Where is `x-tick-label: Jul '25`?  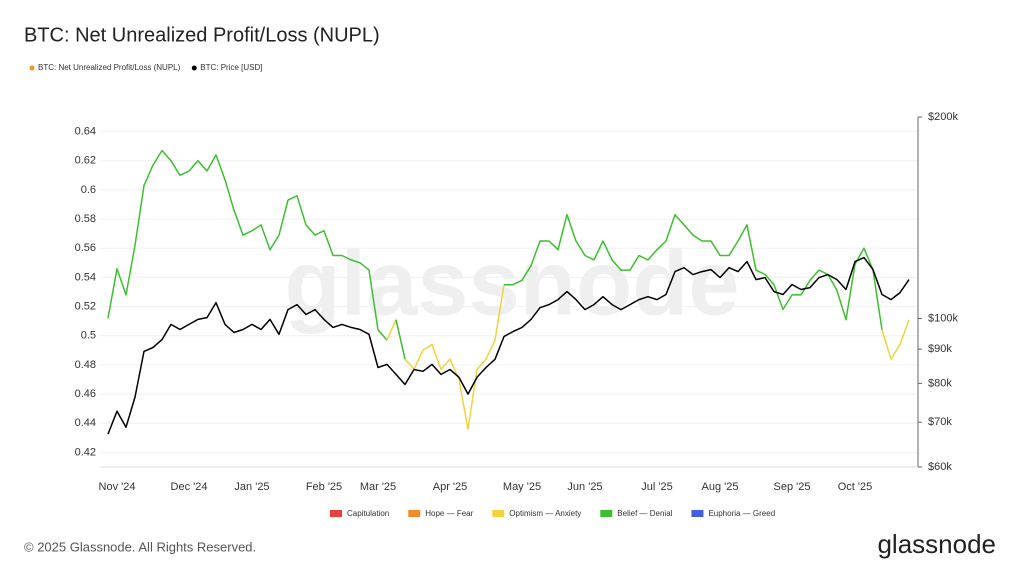 x-tick-label: Jul '25 is located at coordinates (656, 487).